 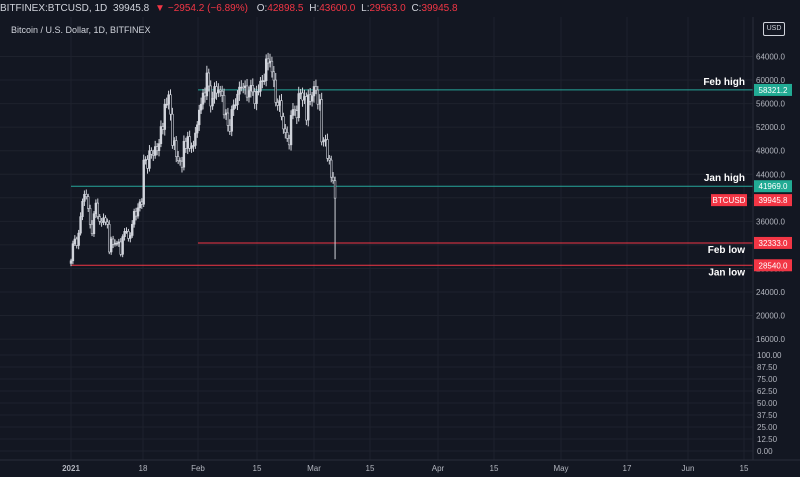 What do you see at coordinates (769, 355) in the screenshot?
I see `scale-tick-label: 100.00` at bounding box center [769, 355].